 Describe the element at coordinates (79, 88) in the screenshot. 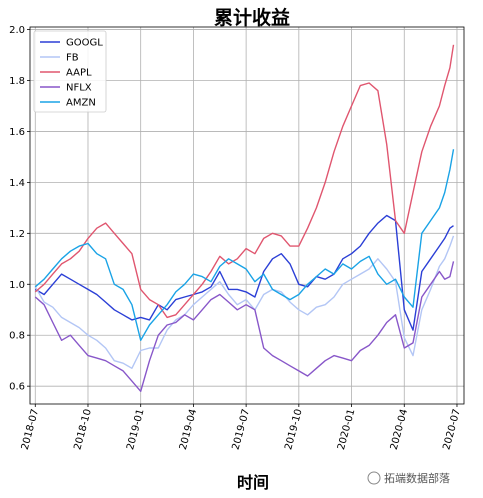

I see `legend-label-nflx: NFLX` at that location.